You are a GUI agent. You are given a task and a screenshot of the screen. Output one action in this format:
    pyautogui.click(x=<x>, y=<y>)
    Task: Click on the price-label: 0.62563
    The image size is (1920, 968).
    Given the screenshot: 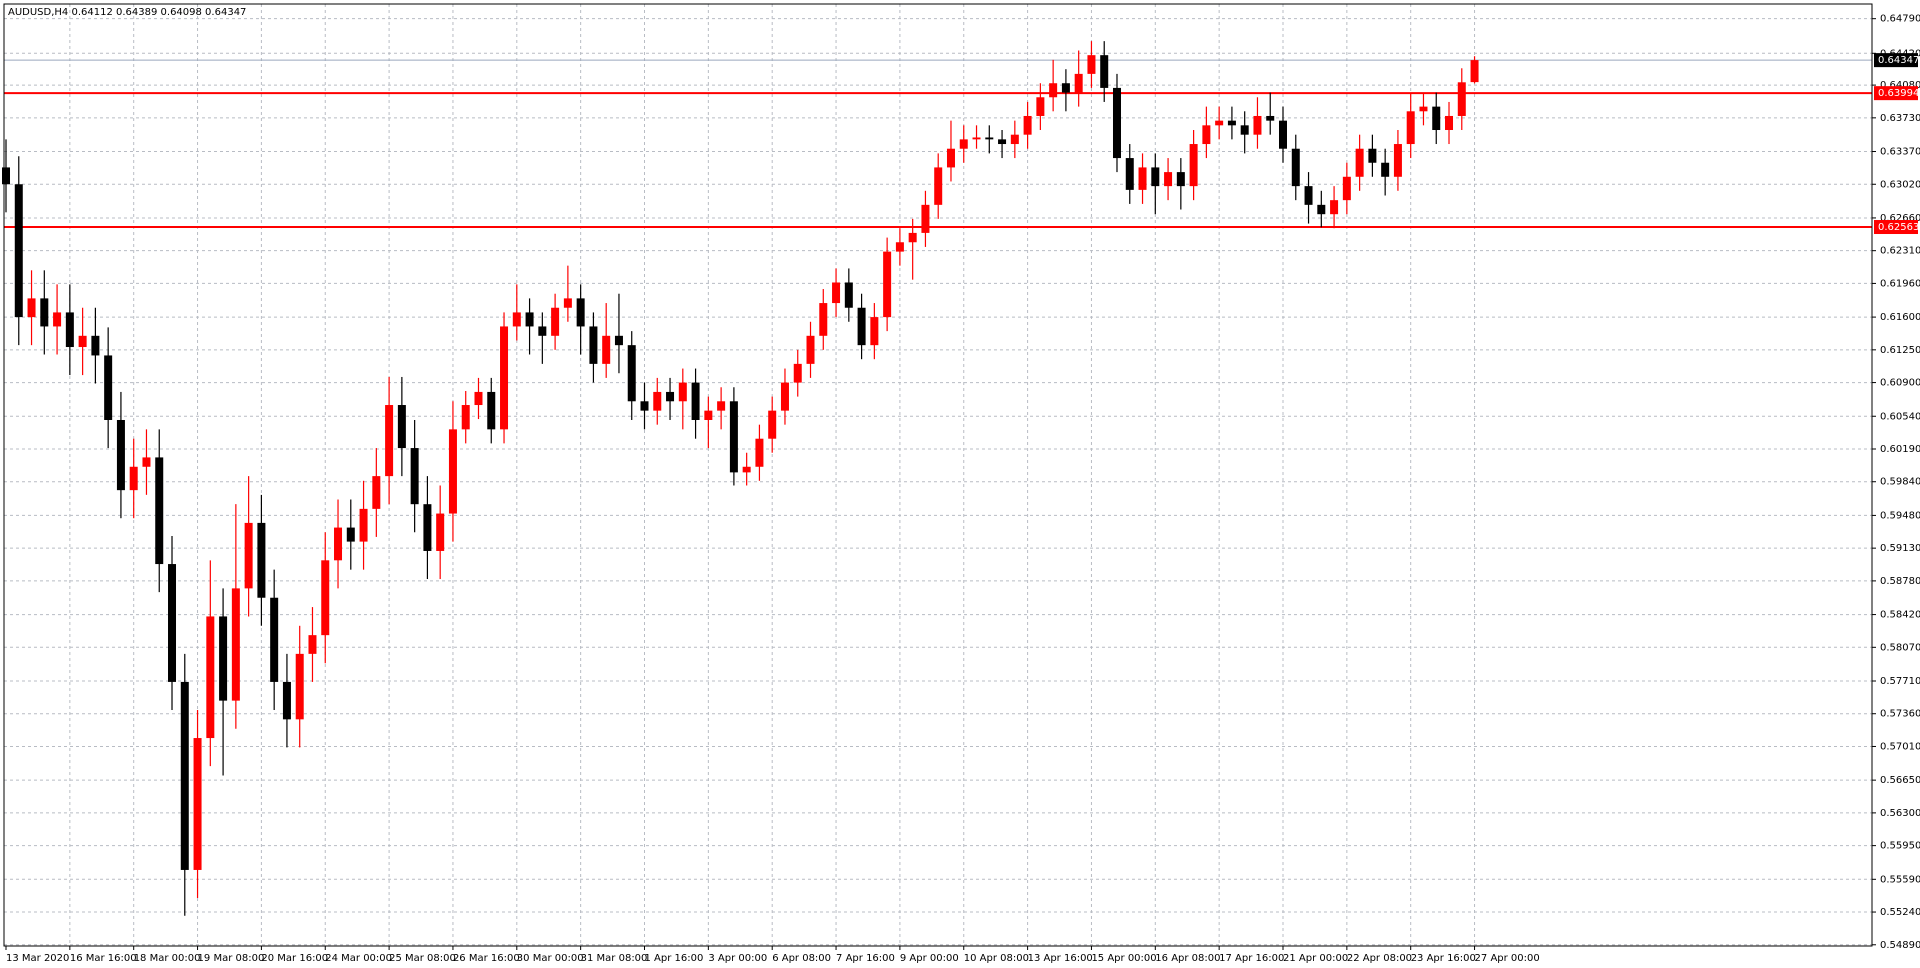 What is the action you would take?
    pyautogui.click(x=1898, y=227)
    